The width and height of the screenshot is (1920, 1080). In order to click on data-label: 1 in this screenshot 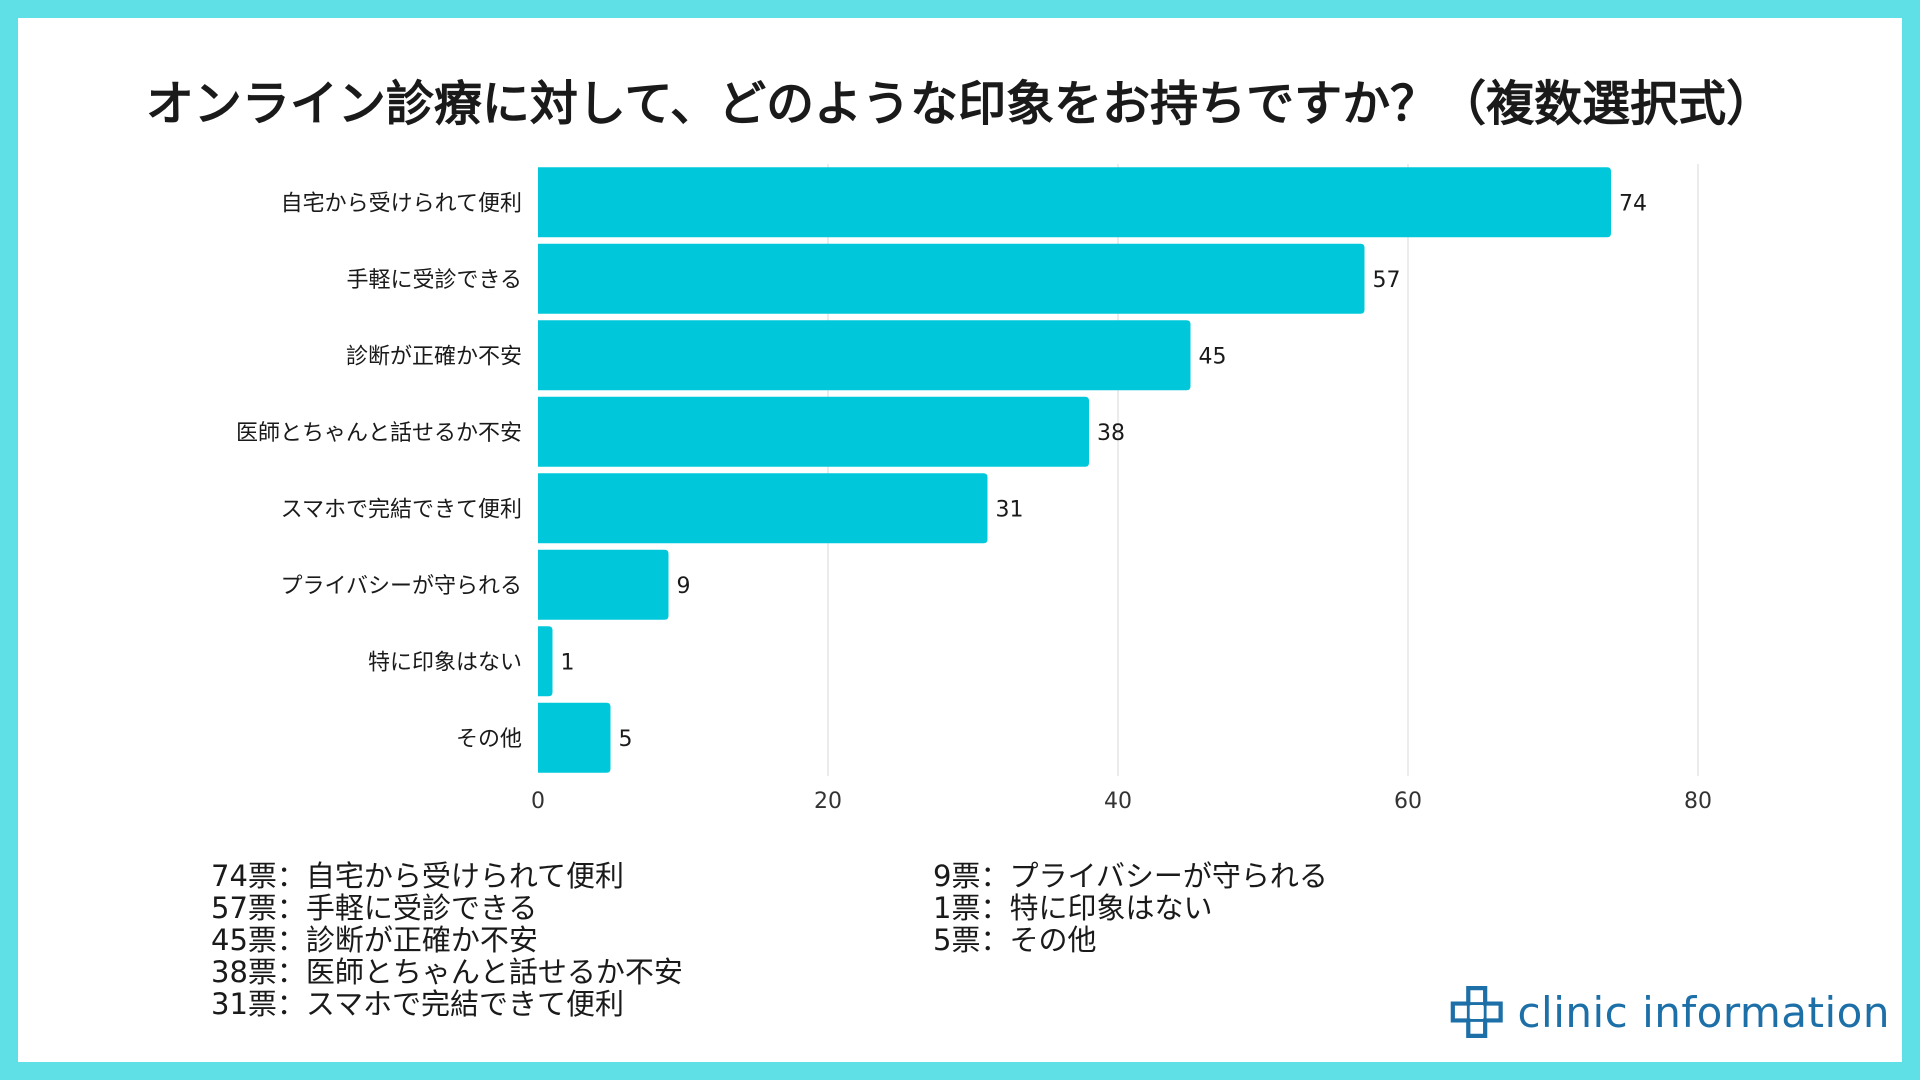, I will do `click(568, 662)`.